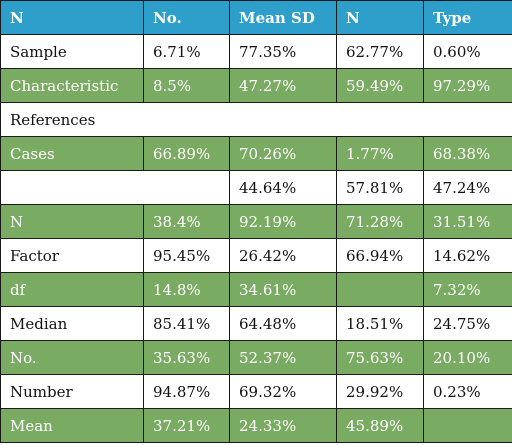 The height and width of the screenshot is (445, 512). What do you see at coordinates (283, 17) in the screenshot?
I see `column-header: Mean SD` at bounding box center [283, 17].